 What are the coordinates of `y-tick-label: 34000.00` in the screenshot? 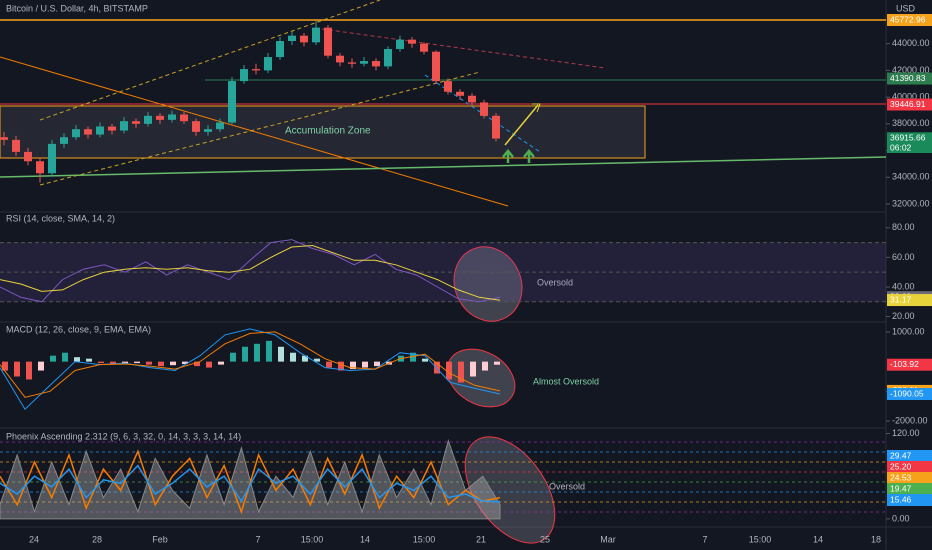 It's located at (911, 177).